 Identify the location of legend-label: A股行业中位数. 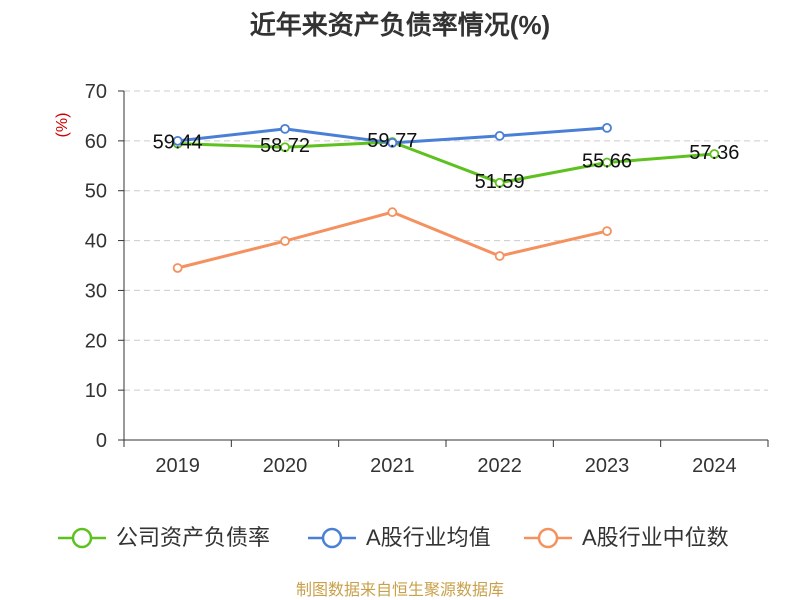
(655, 537).